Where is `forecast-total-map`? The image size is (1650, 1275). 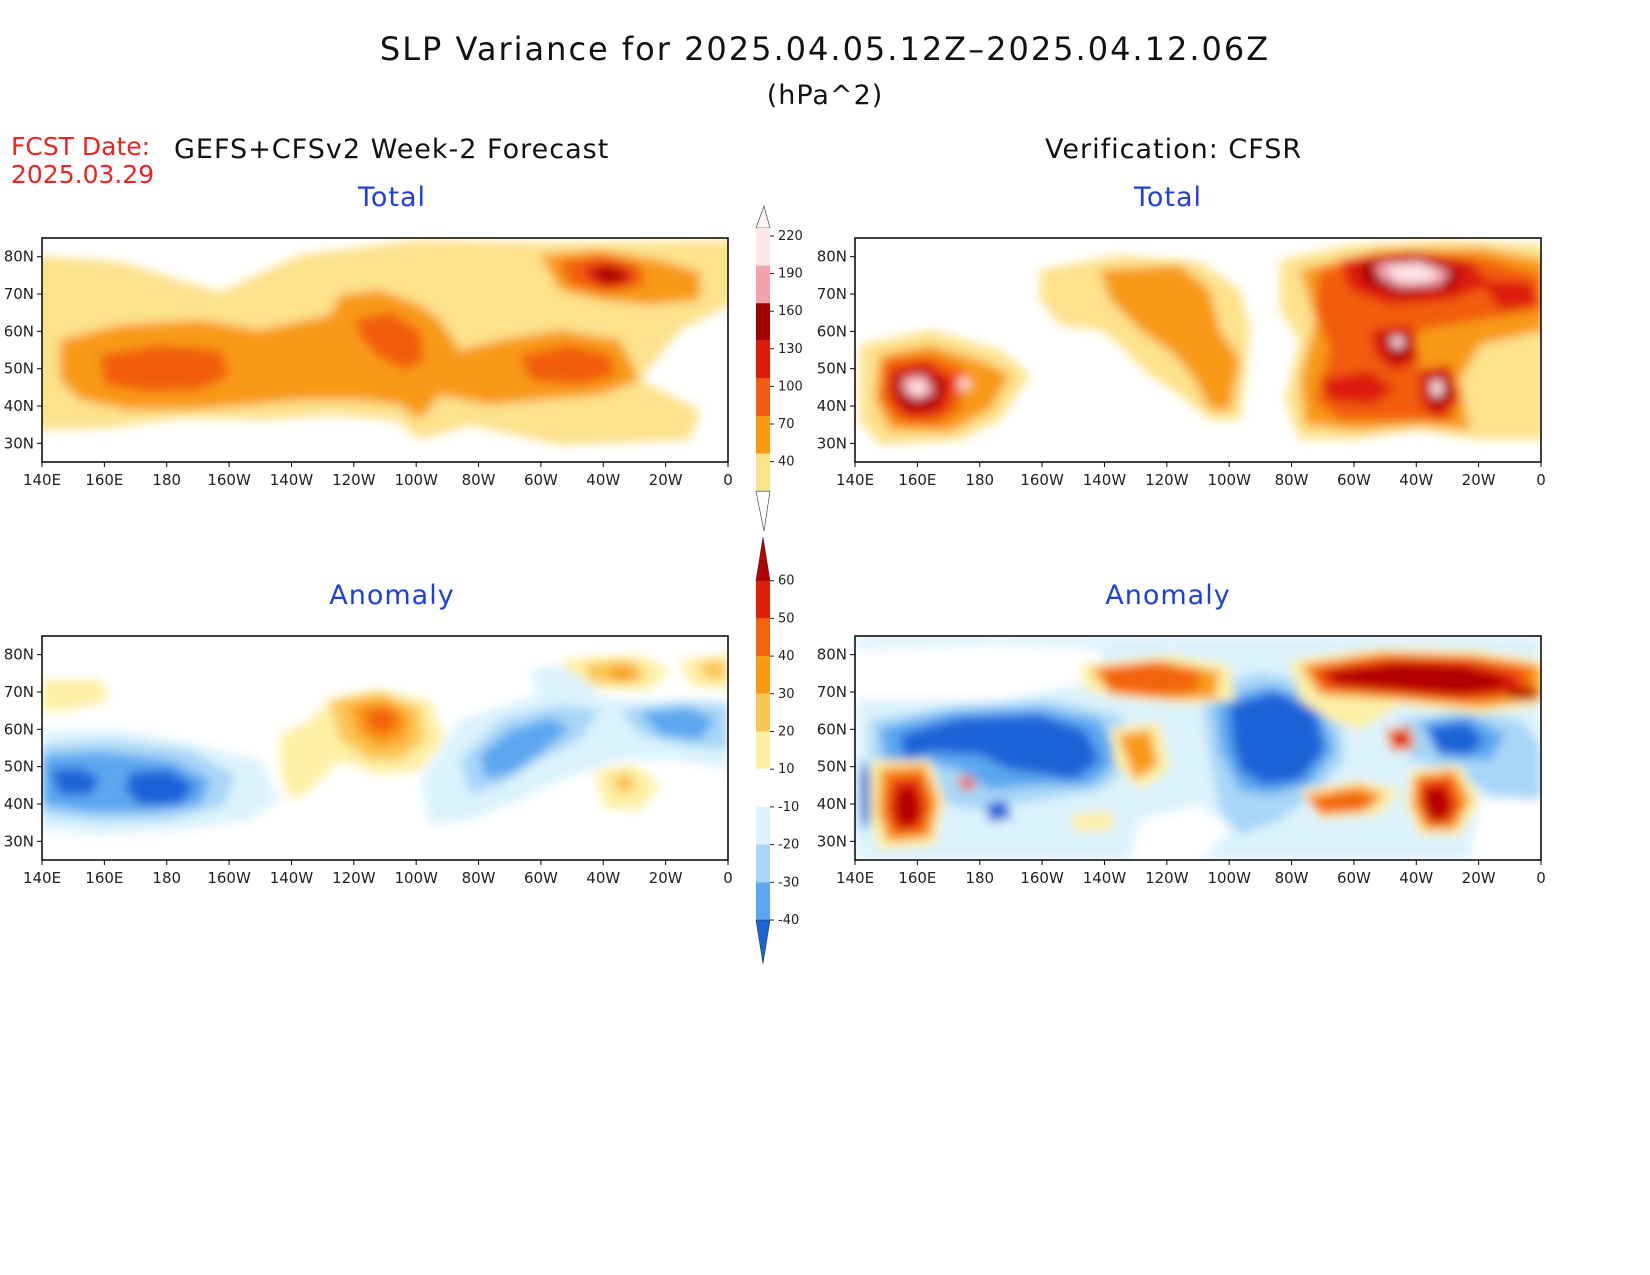
forecast-total-map is located at coordinates (385, 350).